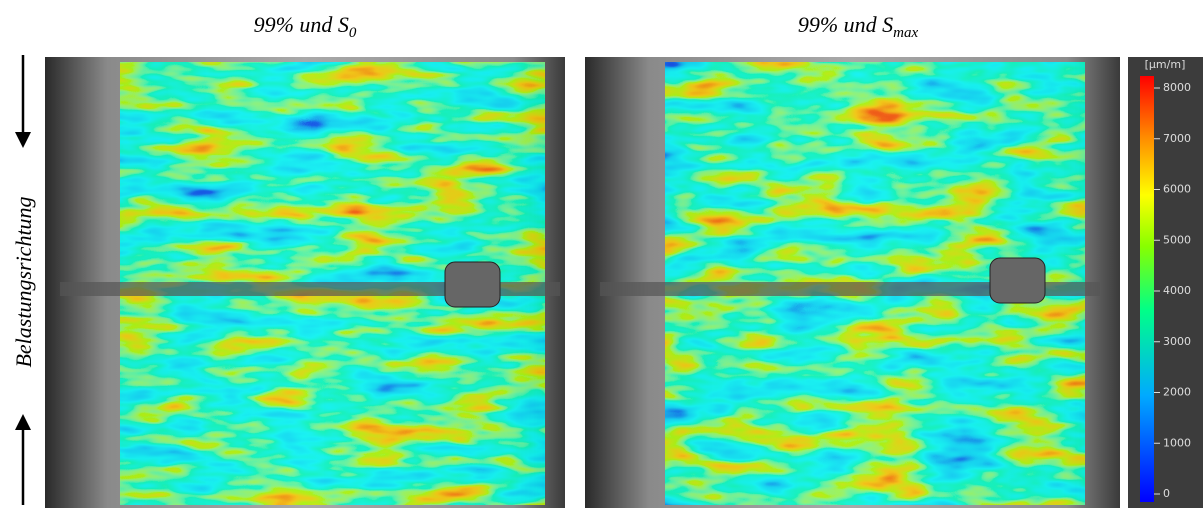 The height and width of the screenshot is (508, 1203). I want to click on panel-title: 99% und Smax, so click(858, 26).